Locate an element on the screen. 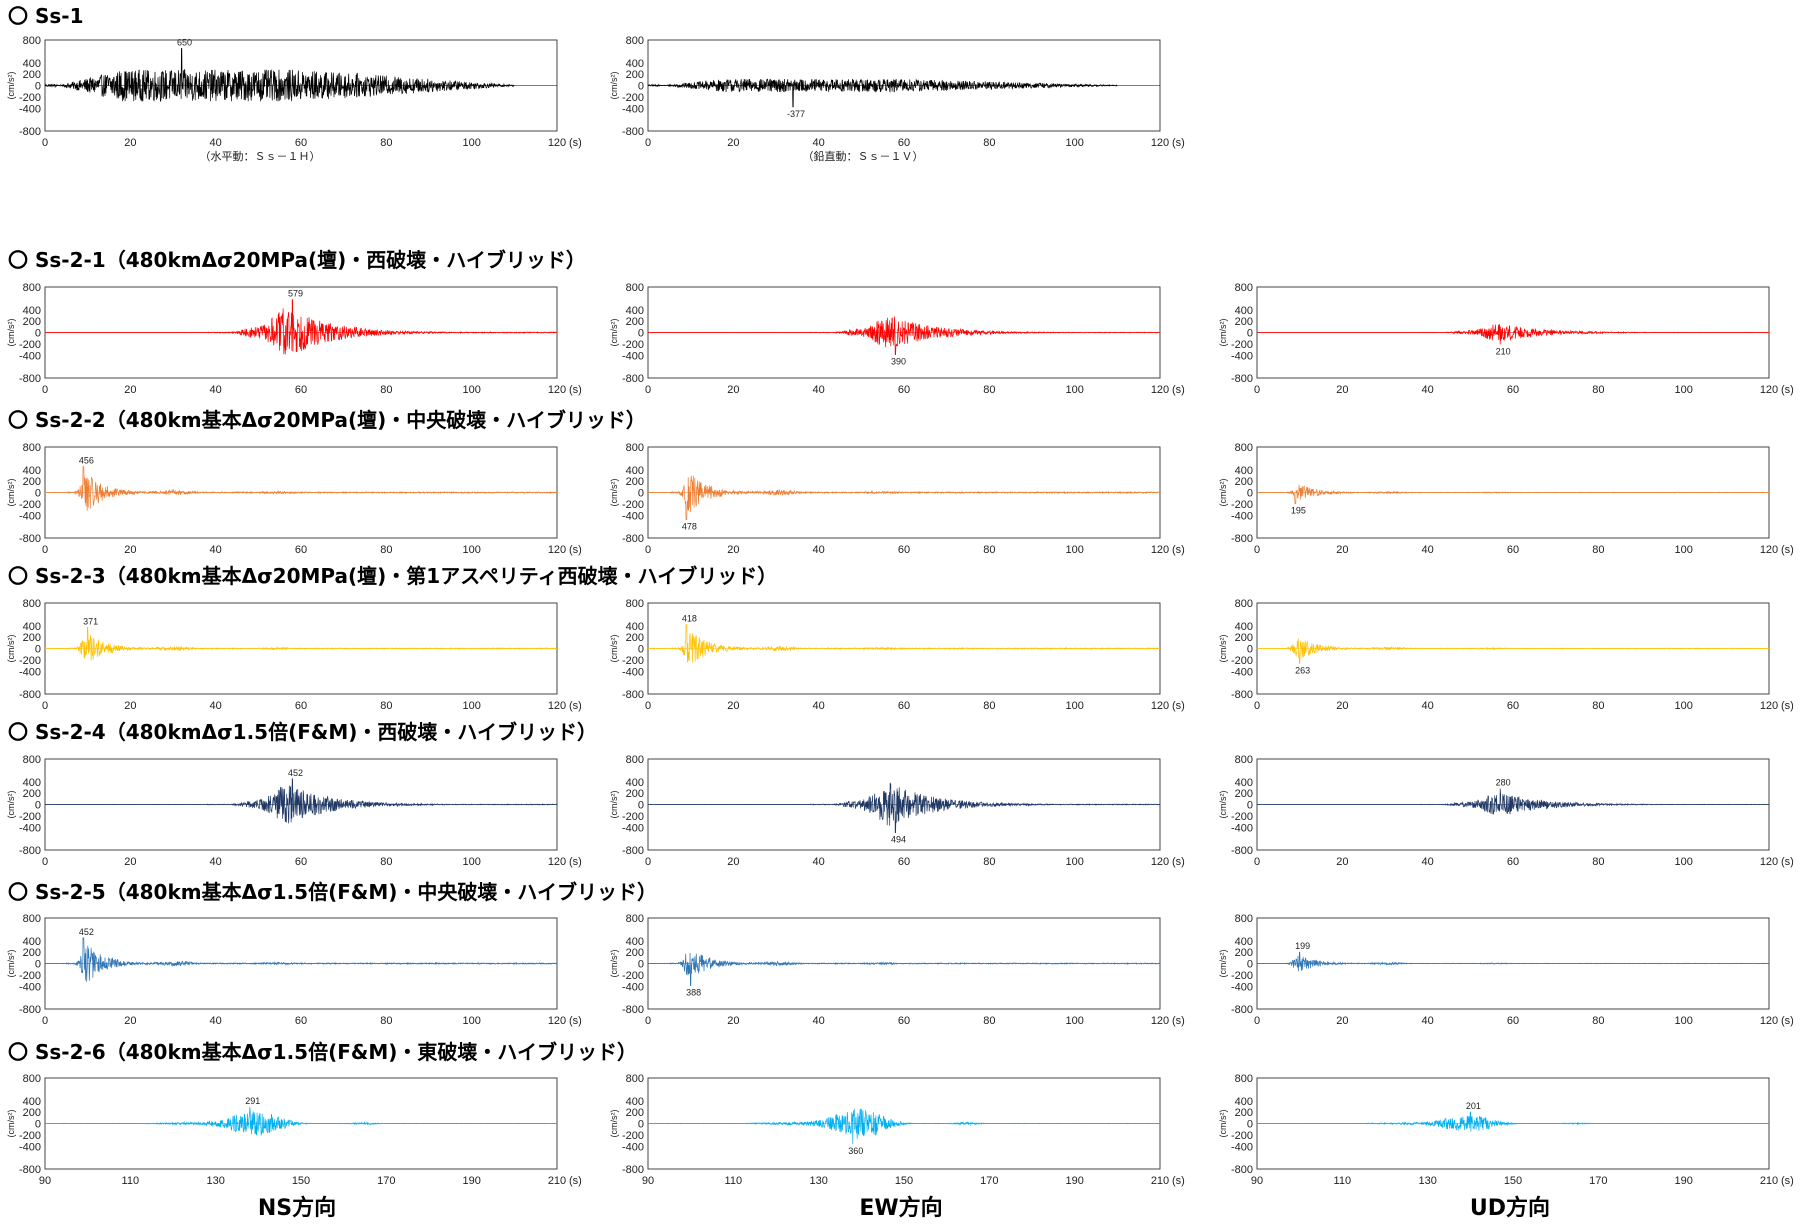 The width and height of the screenshot is (1801, 1225). section-heading-ss-2-2: 〇 Ss-2-2（480km基本Δσ20MPa(壇)・中央破壊・ハイブリッド） is located at coordinates (327, 420).